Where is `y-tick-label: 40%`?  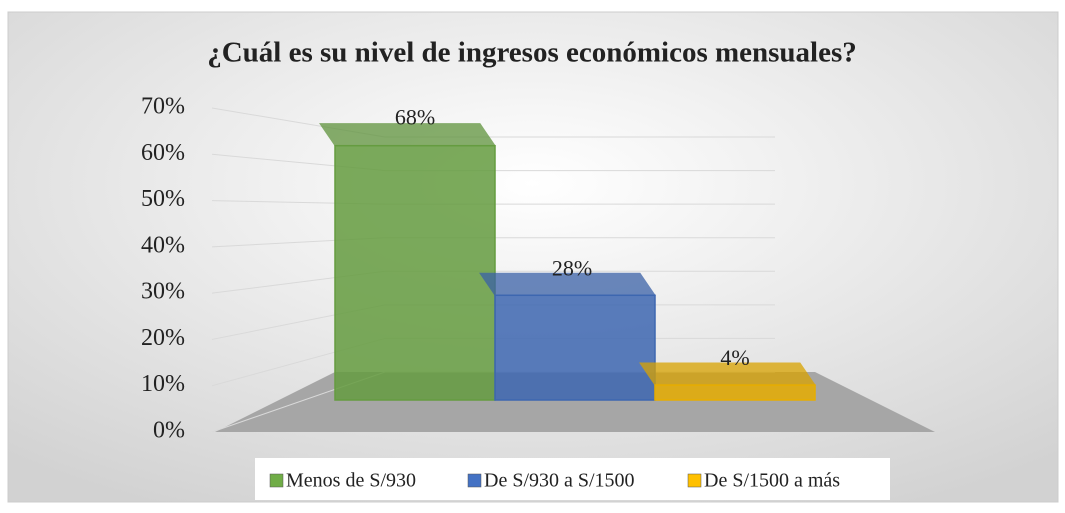
y-tick-label: 40% is located at coordinates (163, 245).